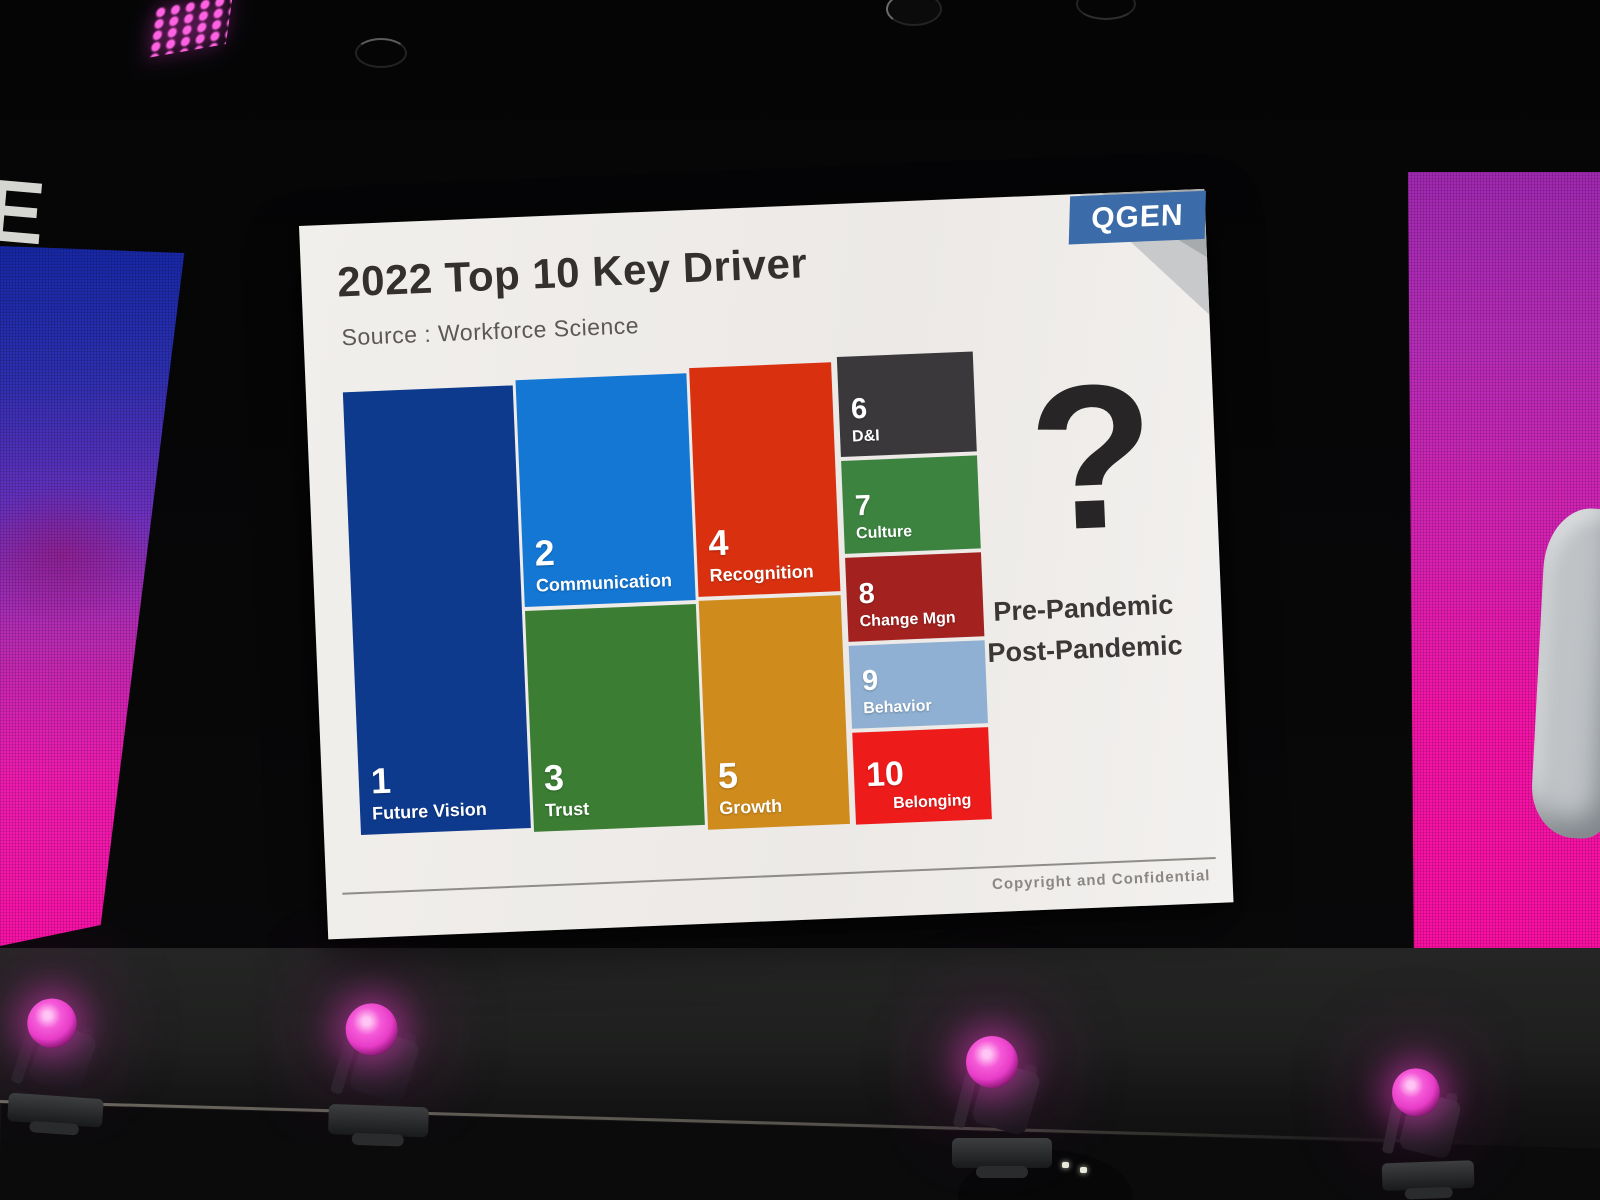 Image resolution: width=1600 pixels, height=1200 pixels. What do you see at coordinates (911, 504) in the screenshot?
I see `treemap-tile-culture: 7 Culture` at bounding box center [911, 504].